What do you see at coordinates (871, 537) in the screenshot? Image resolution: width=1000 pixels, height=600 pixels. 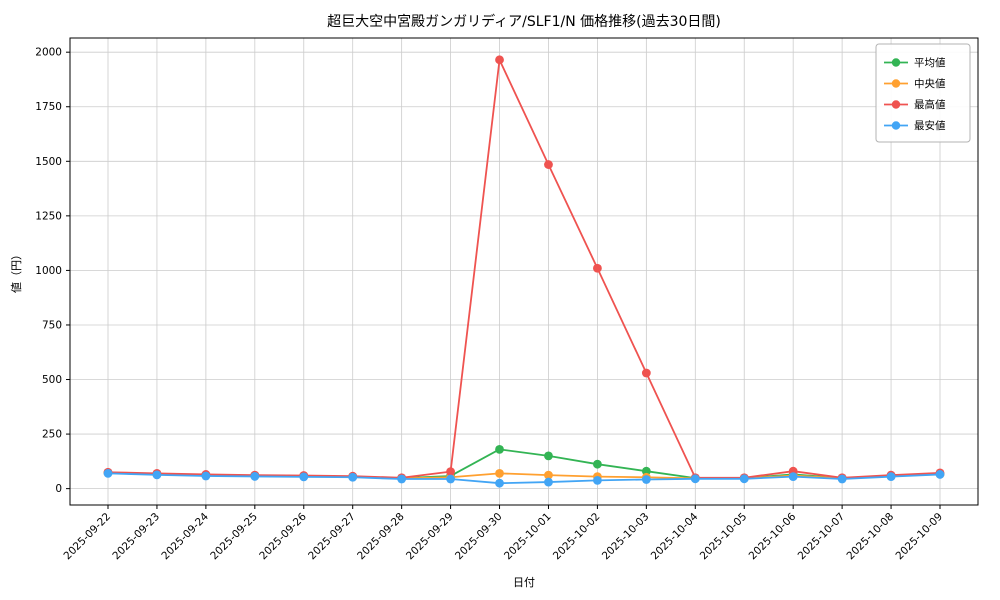 I see `x-tick-label: 2025-10-08` at bounding box center [871, 537].